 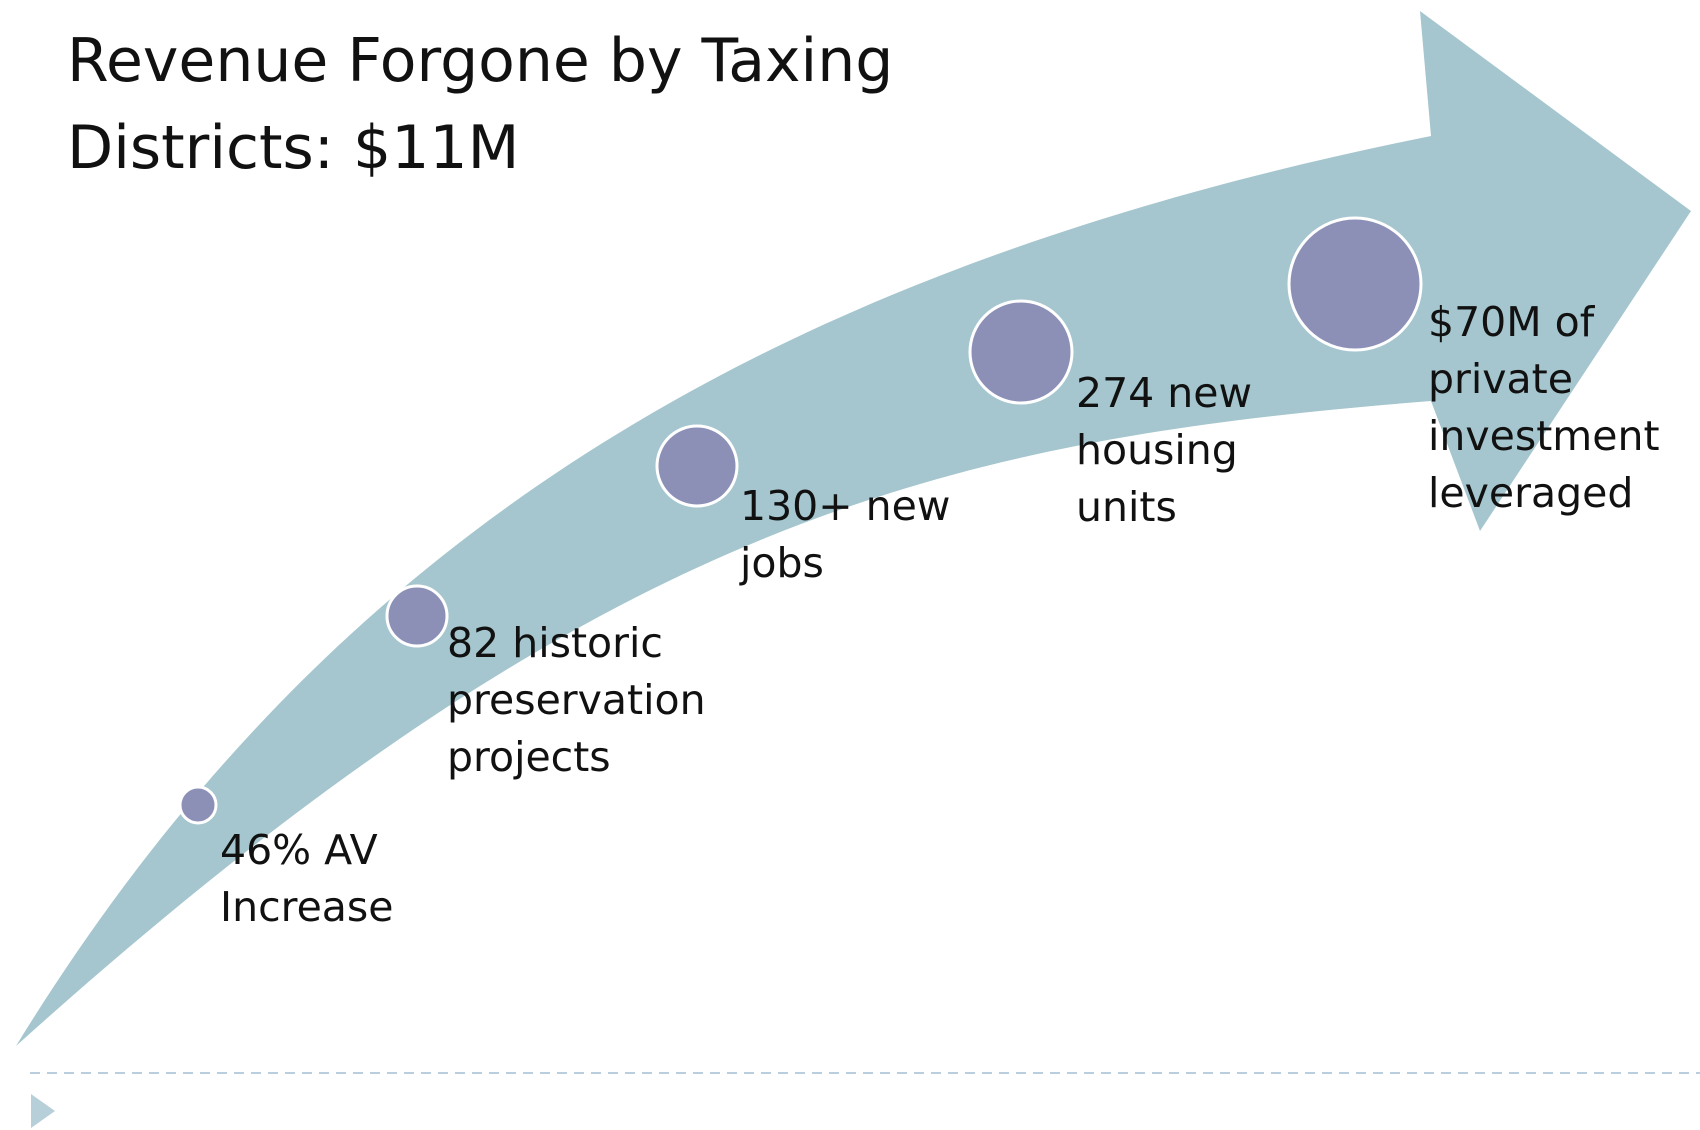 I want to click on milestone: 130+ new jobs, so click(x=802, y=505).